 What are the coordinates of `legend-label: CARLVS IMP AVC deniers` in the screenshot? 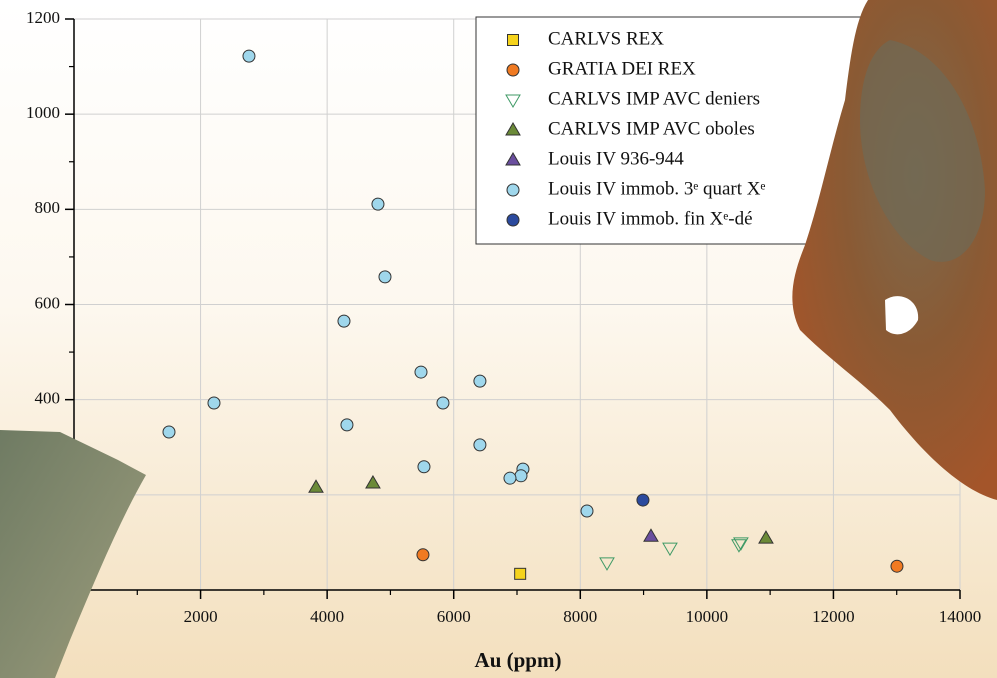 It's located at (654, 98).